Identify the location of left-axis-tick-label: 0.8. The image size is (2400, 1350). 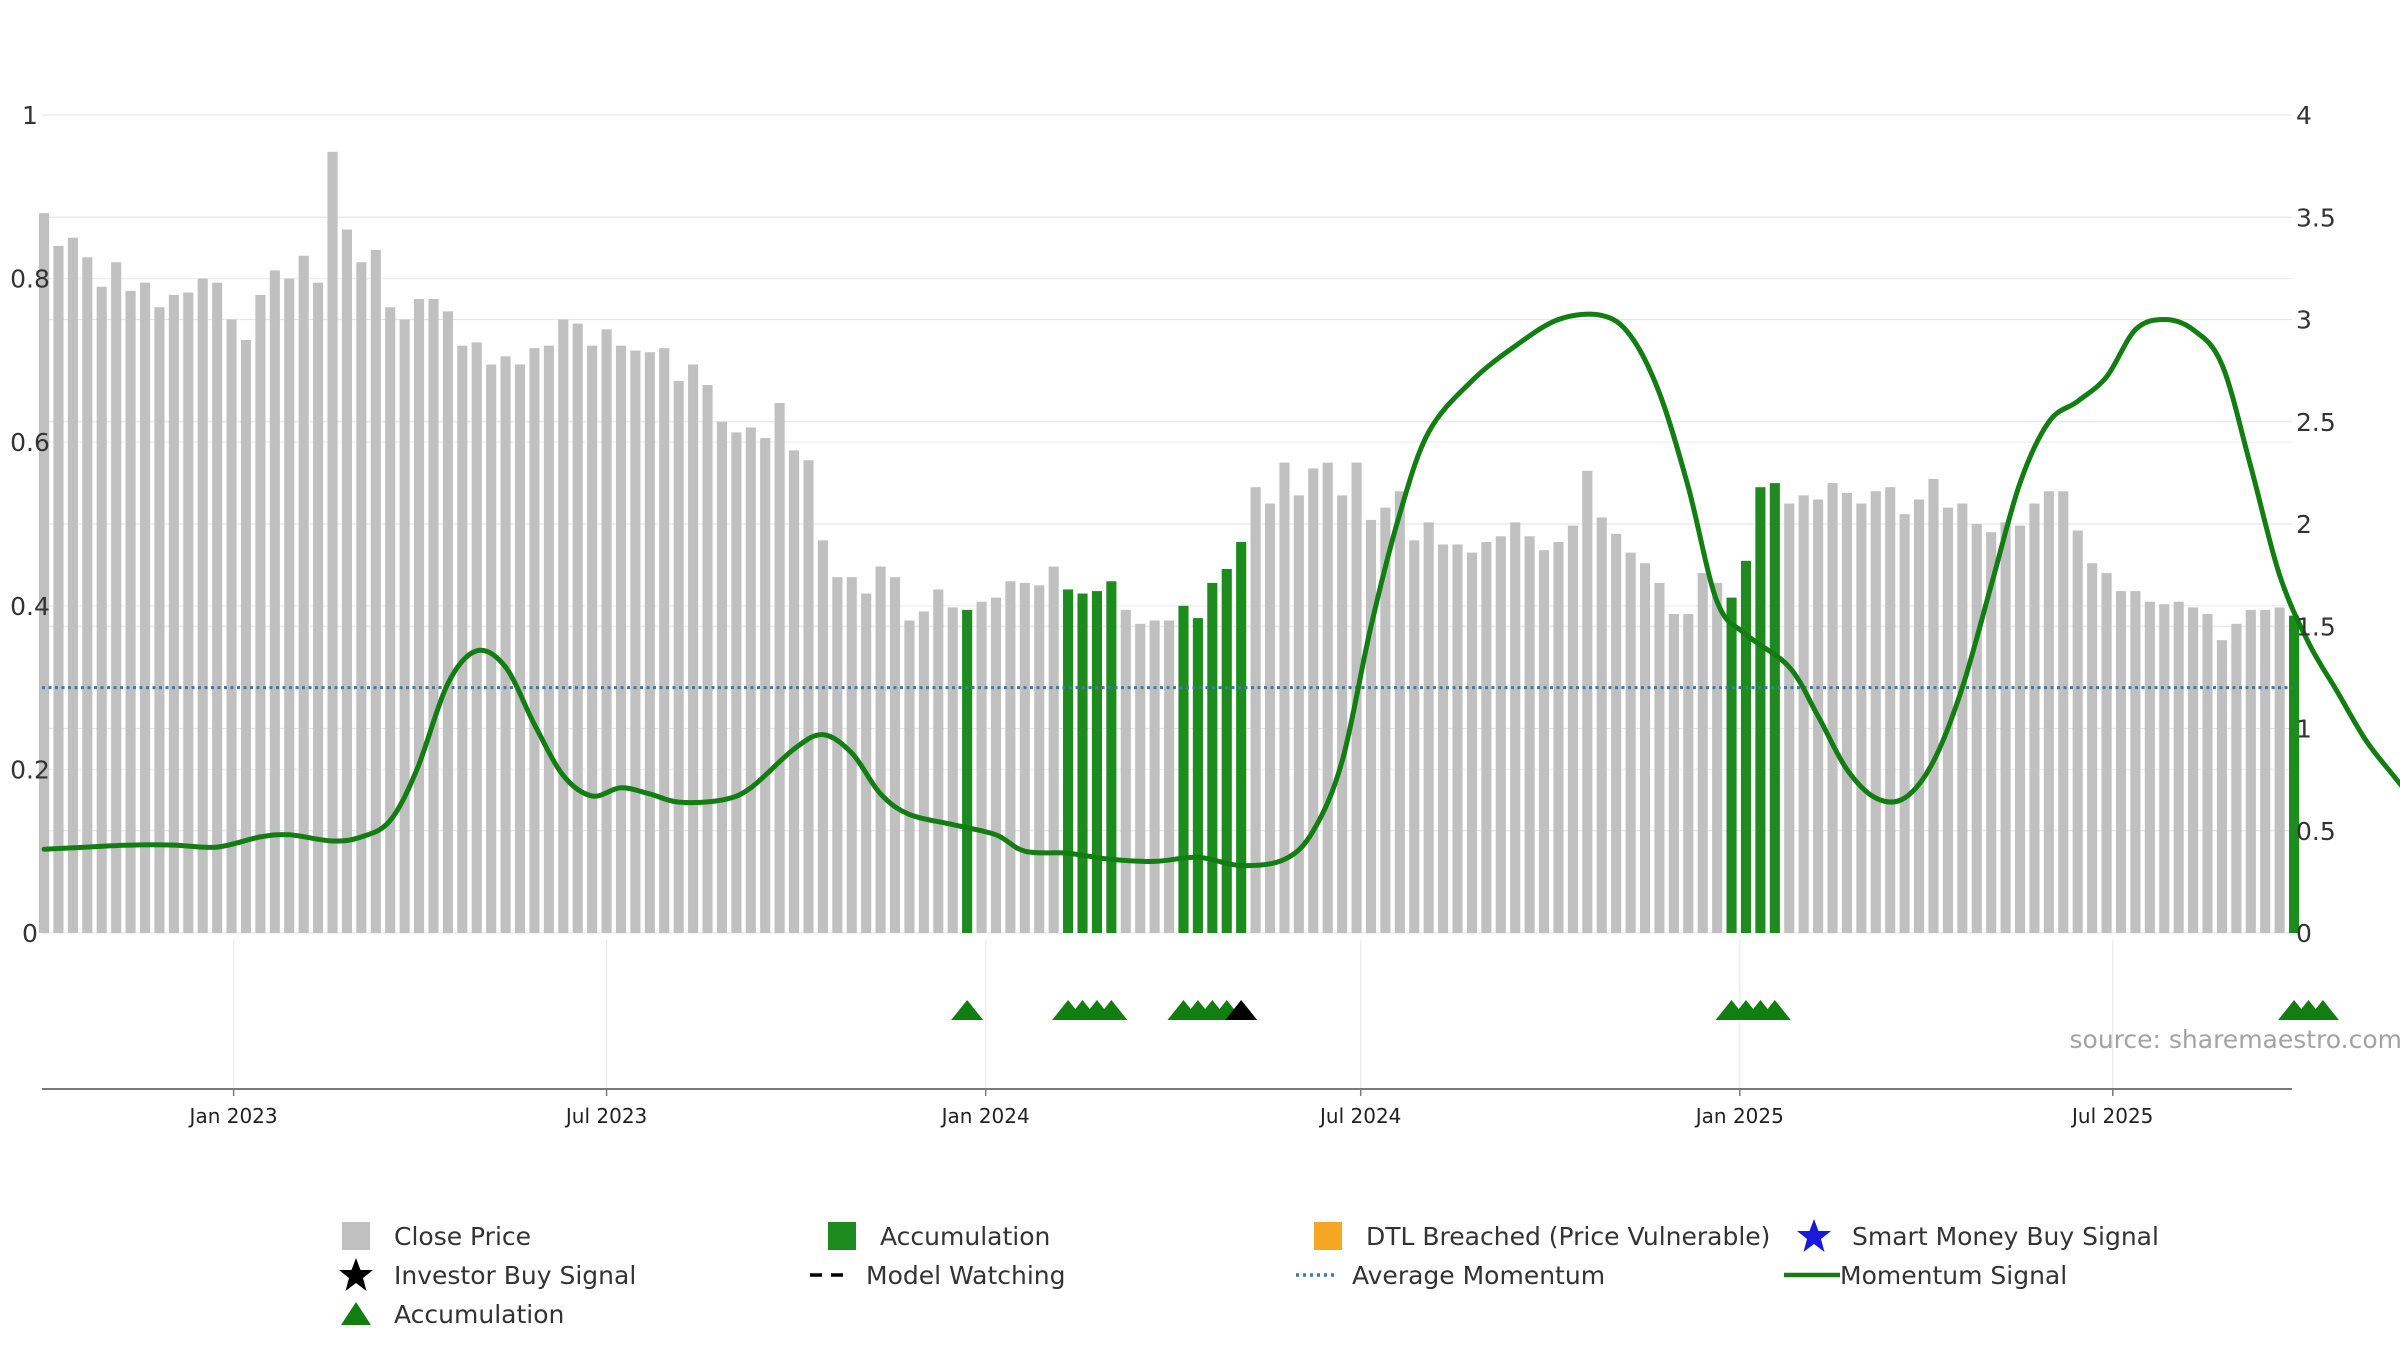
(30, 279).